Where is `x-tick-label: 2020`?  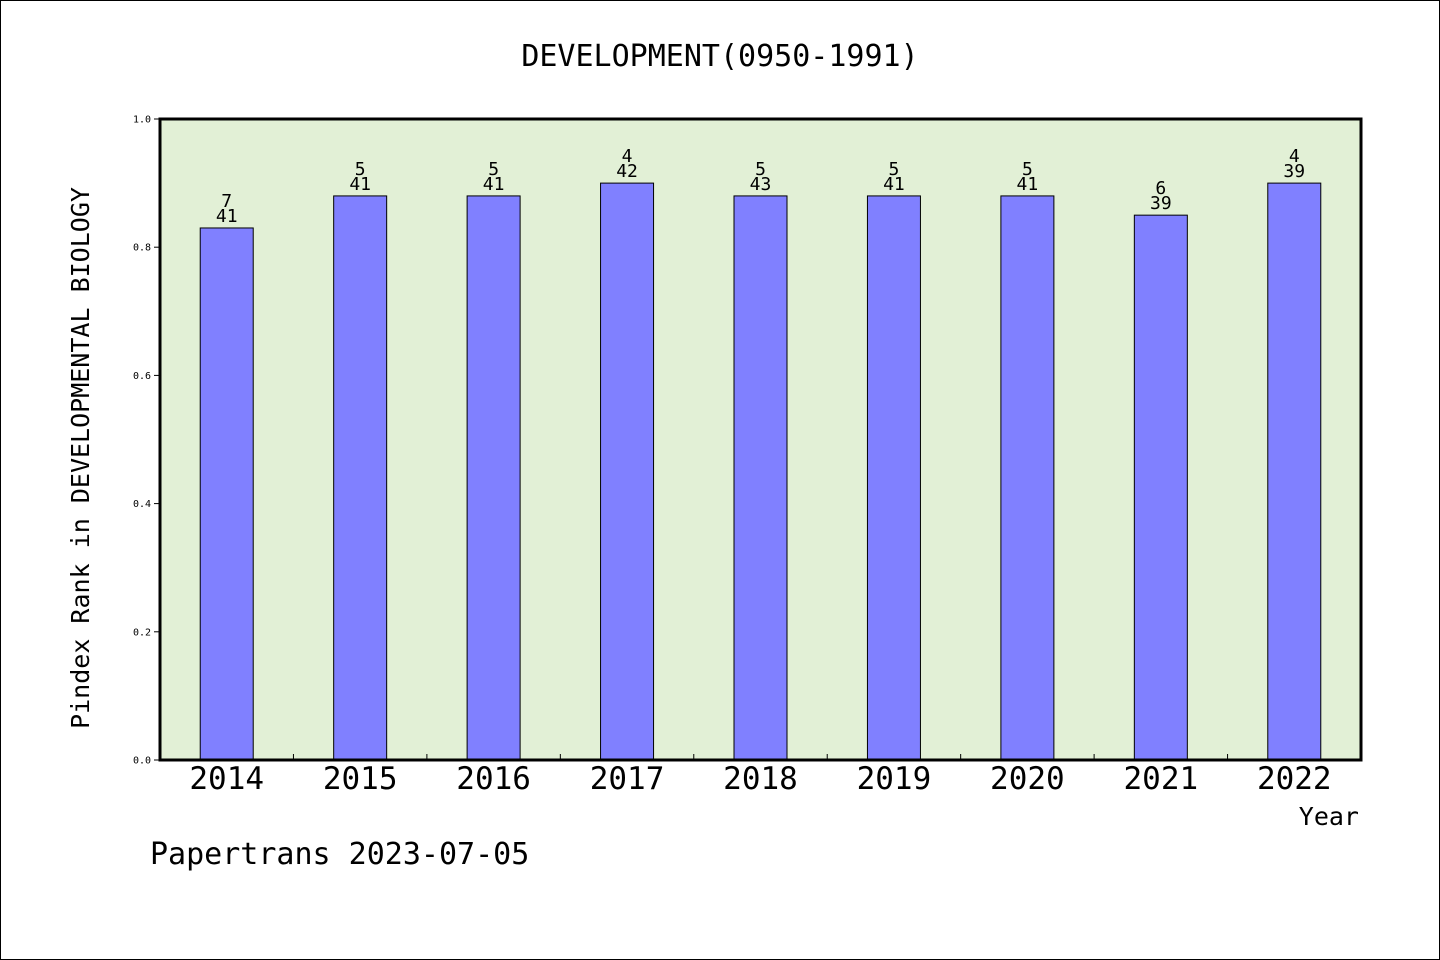 x-tick-label: 2020 is located at coordinates (1027, 779).